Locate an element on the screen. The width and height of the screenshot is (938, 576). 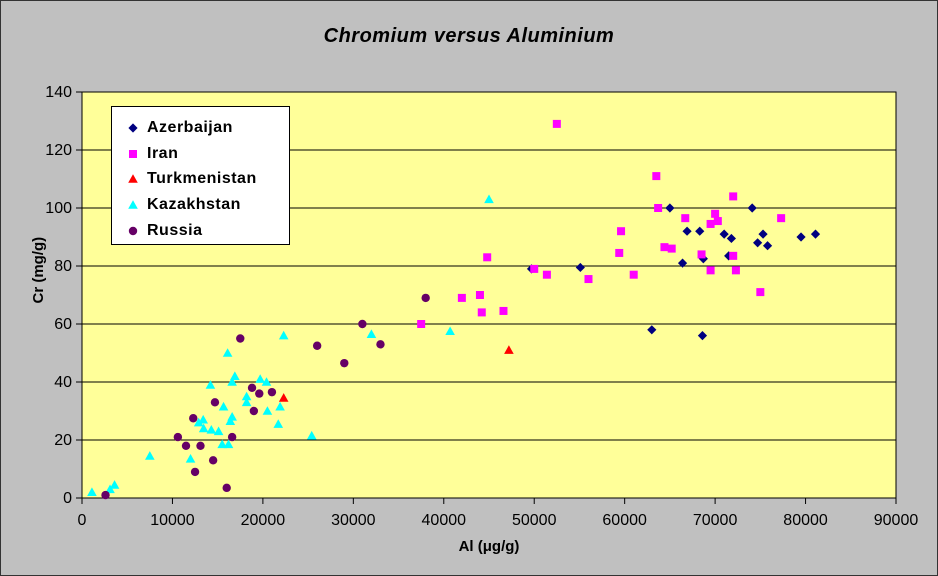
y-tick-label: 120 is located at coordinates (58, 150).